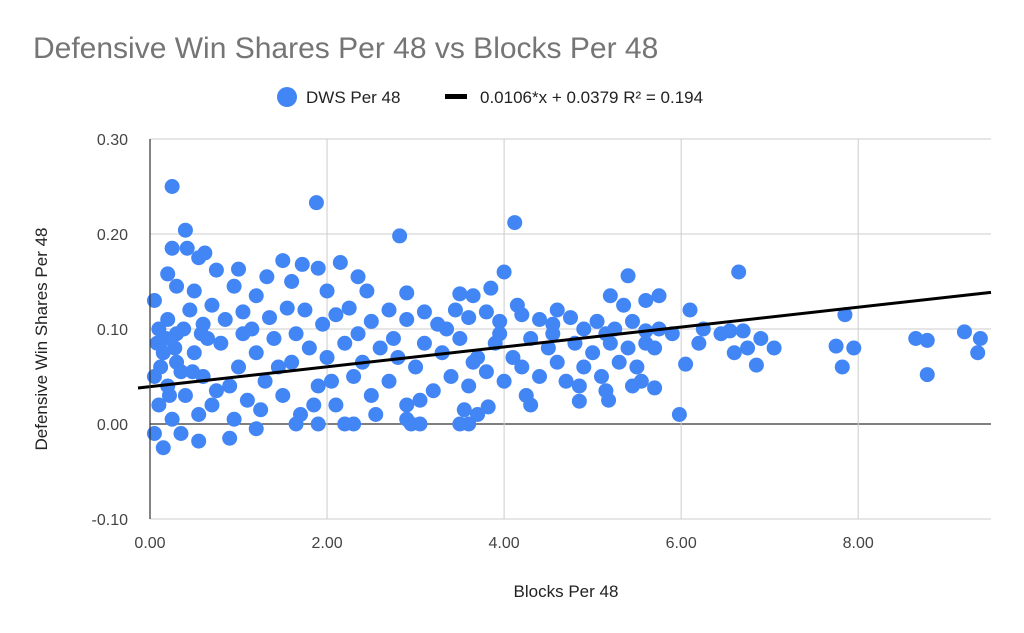 Image resolution: width=1024 pixels, height=633 pixels. What do you see at coordinates (564, 340) in the screenshot?
I see `trendline-group` at bounding box center [564, 340].